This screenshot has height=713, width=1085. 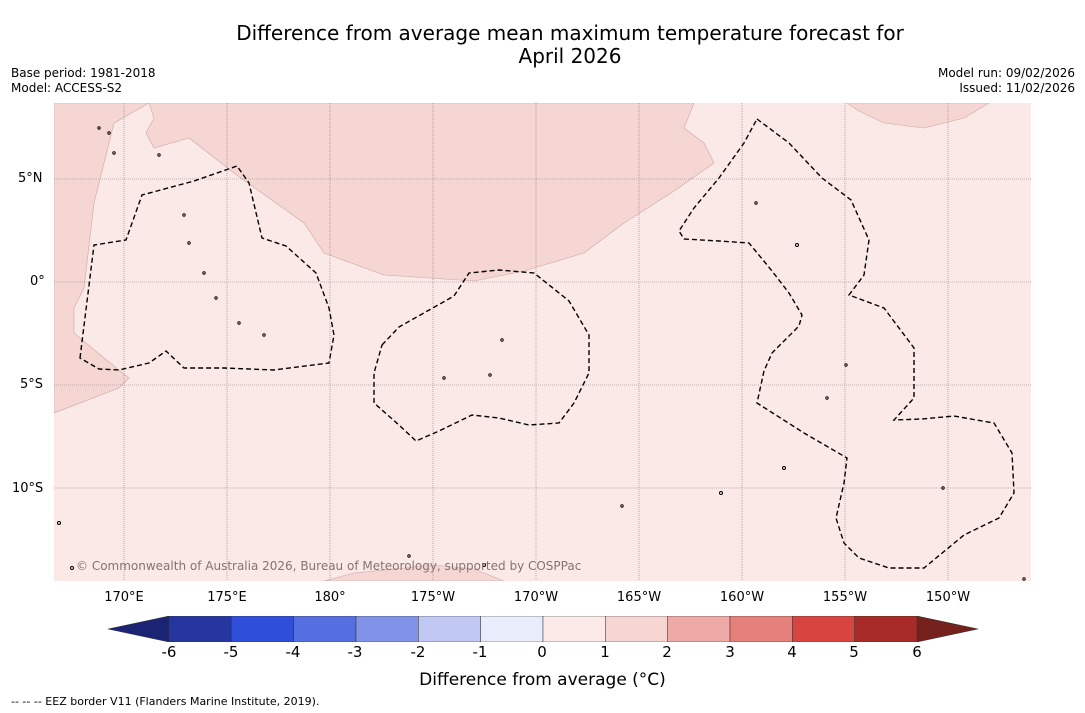 What do you see at coordinates (917, 652) in the screenshot?
I see `colorbar-tick-6: 6` at bounding box center [917, 652].